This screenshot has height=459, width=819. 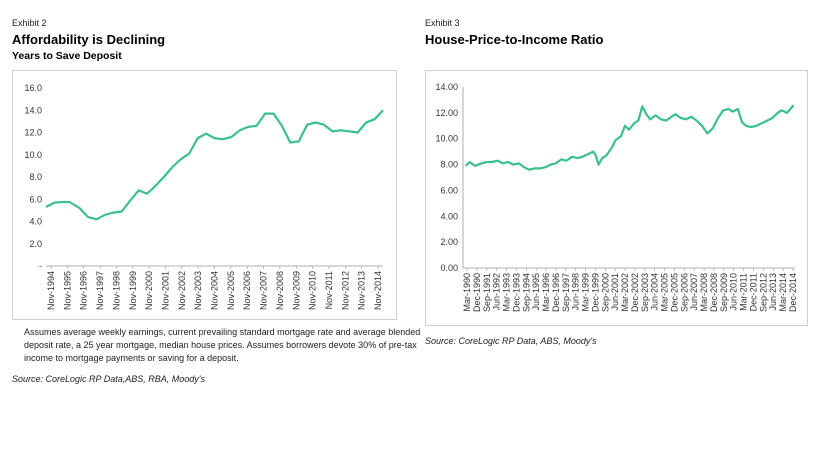 What do you see at coordinates (546, 292) in the screenshot?
I see `right-x-tick-label: Mar-1996` at bounding box center [546, 292].